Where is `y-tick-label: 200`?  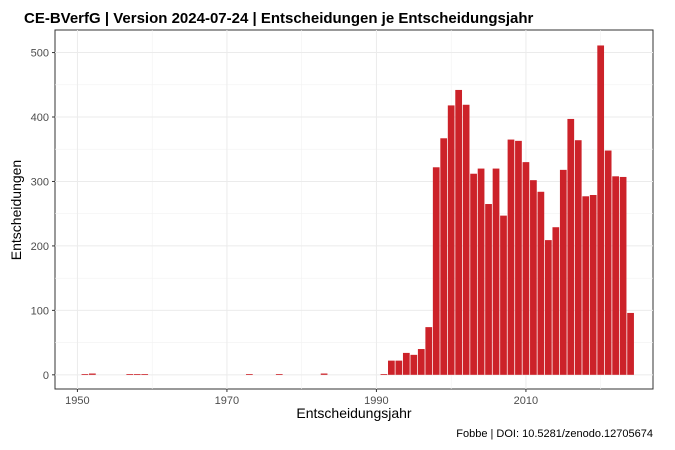
y-tick-label: 200 is located at coordinates (40, 247).